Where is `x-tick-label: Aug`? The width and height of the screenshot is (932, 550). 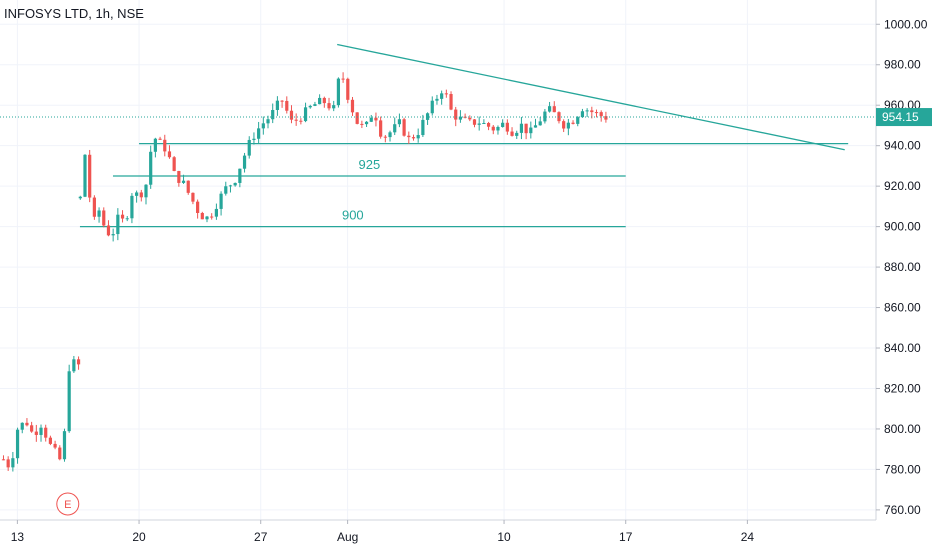
x-tick-label: Aug is located at coordinates (347, 537).